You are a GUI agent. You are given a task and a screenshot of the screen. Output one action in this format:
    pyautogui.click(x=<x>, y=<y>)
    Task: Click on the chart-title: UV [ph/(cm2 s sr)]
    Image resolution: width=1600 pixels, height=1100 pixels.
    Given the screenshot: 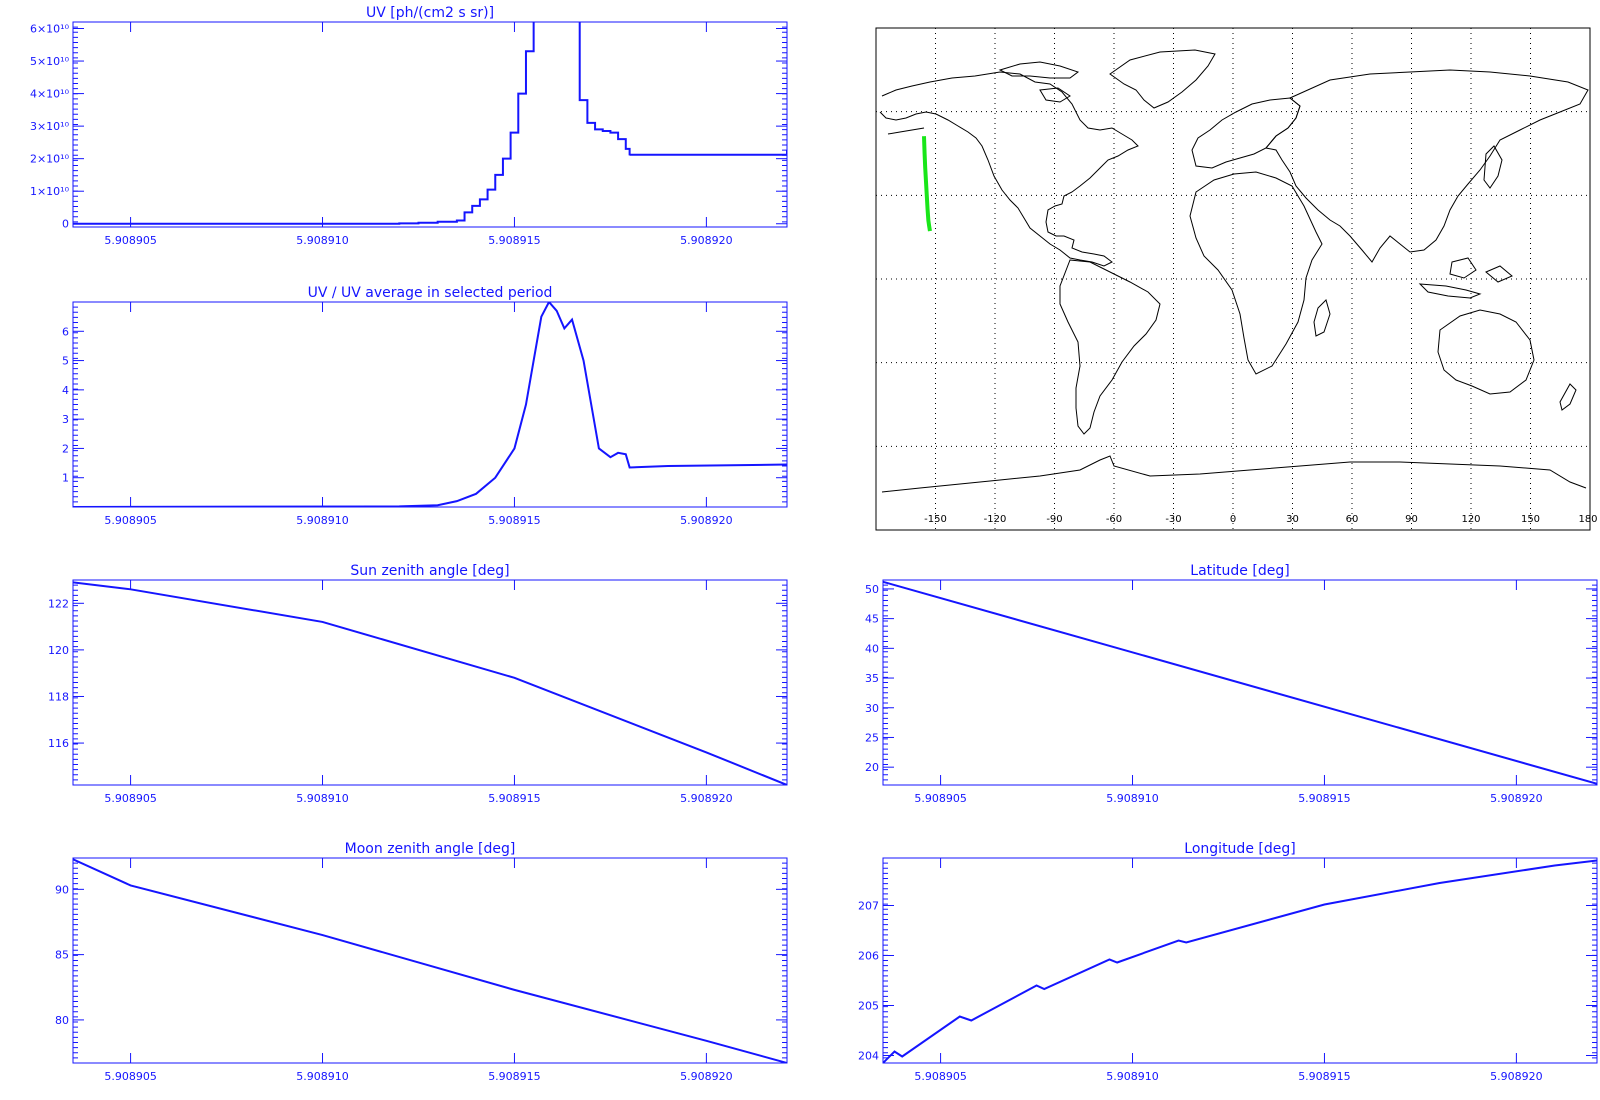 What is the action you would take?
    pyautogui.click(x=430, y=13)
    